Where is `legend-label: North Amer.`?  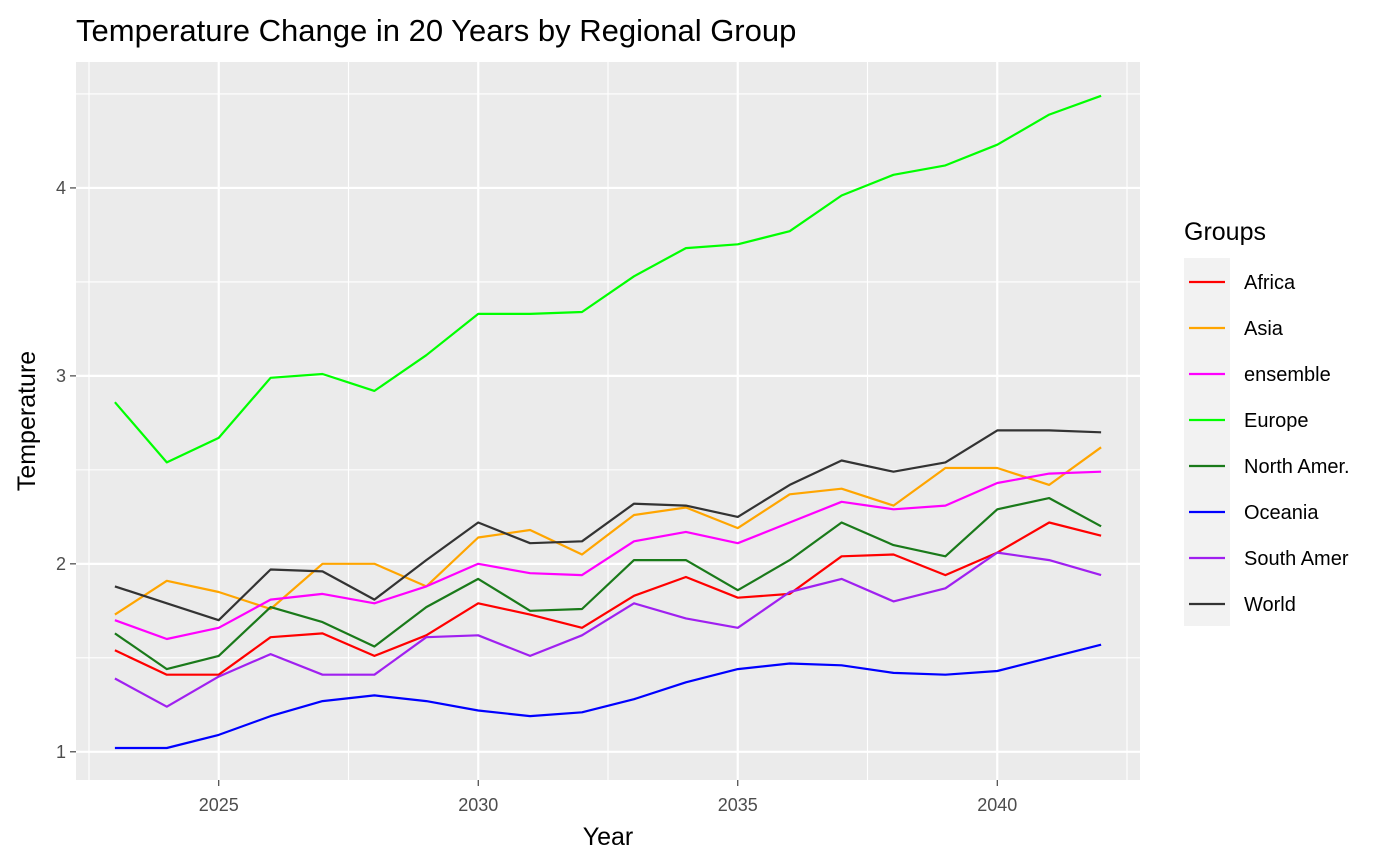 legend-label: North Amer. is located at coordinates (1297, 467).